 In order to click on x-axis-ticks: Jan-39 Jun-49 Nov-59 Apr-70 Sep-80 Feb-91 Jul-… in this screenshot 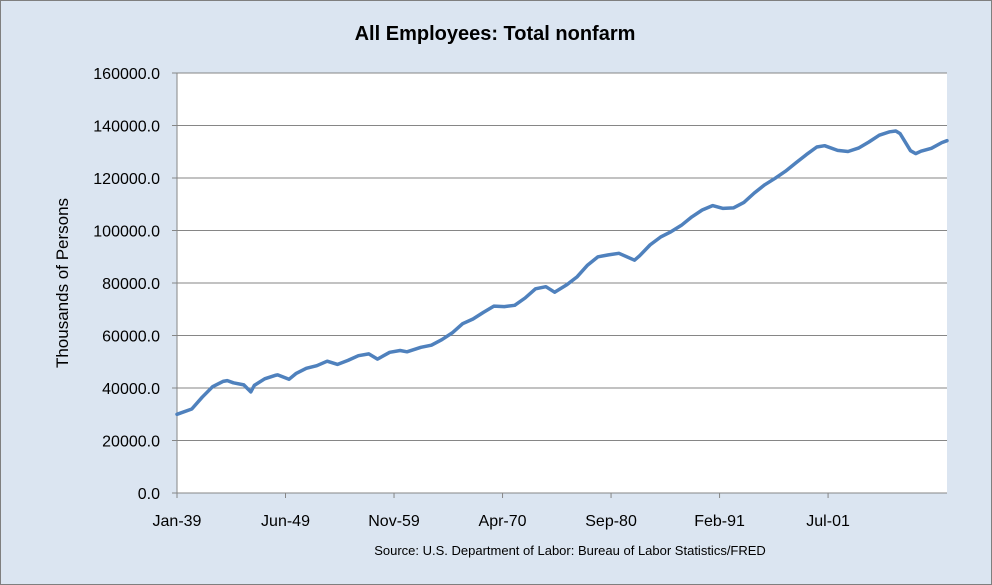, I will do `click(501, 511)`.